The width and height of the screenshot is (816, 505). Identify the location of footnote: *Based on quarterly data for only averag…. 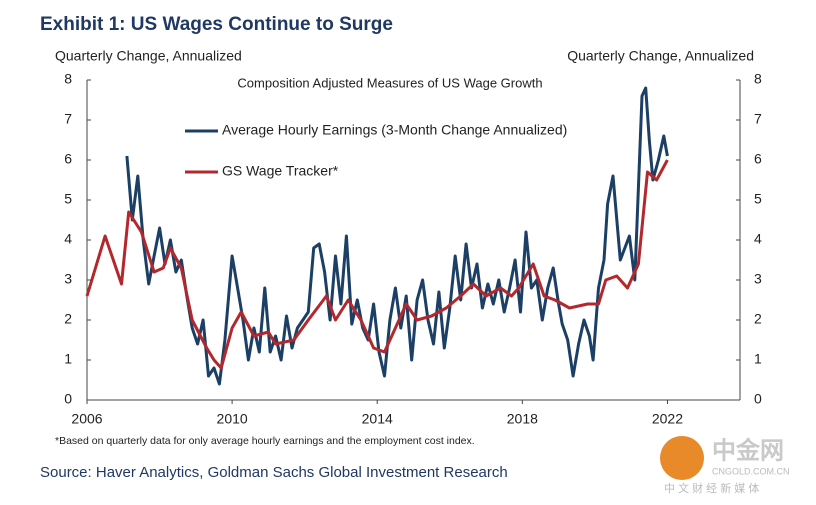
(265, 441).